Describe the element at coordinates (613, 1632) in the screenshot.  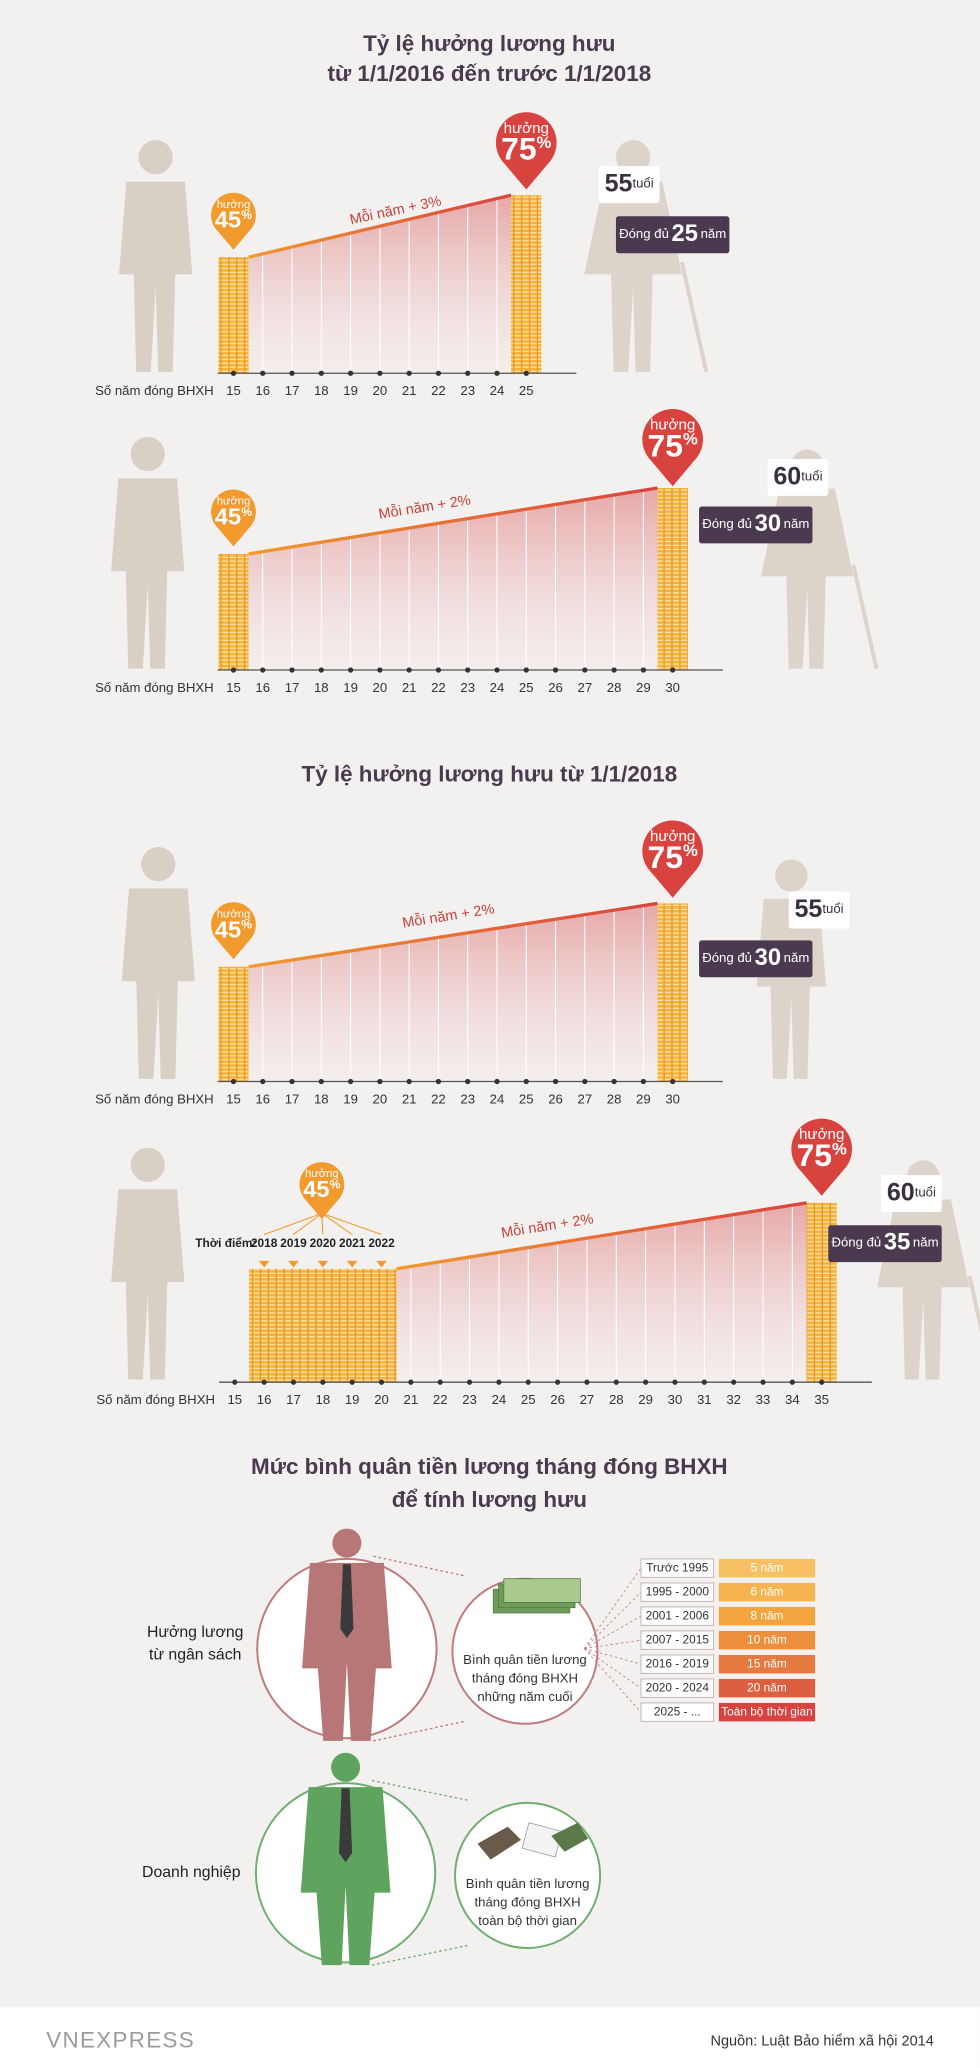
I see `row-link` at that location.